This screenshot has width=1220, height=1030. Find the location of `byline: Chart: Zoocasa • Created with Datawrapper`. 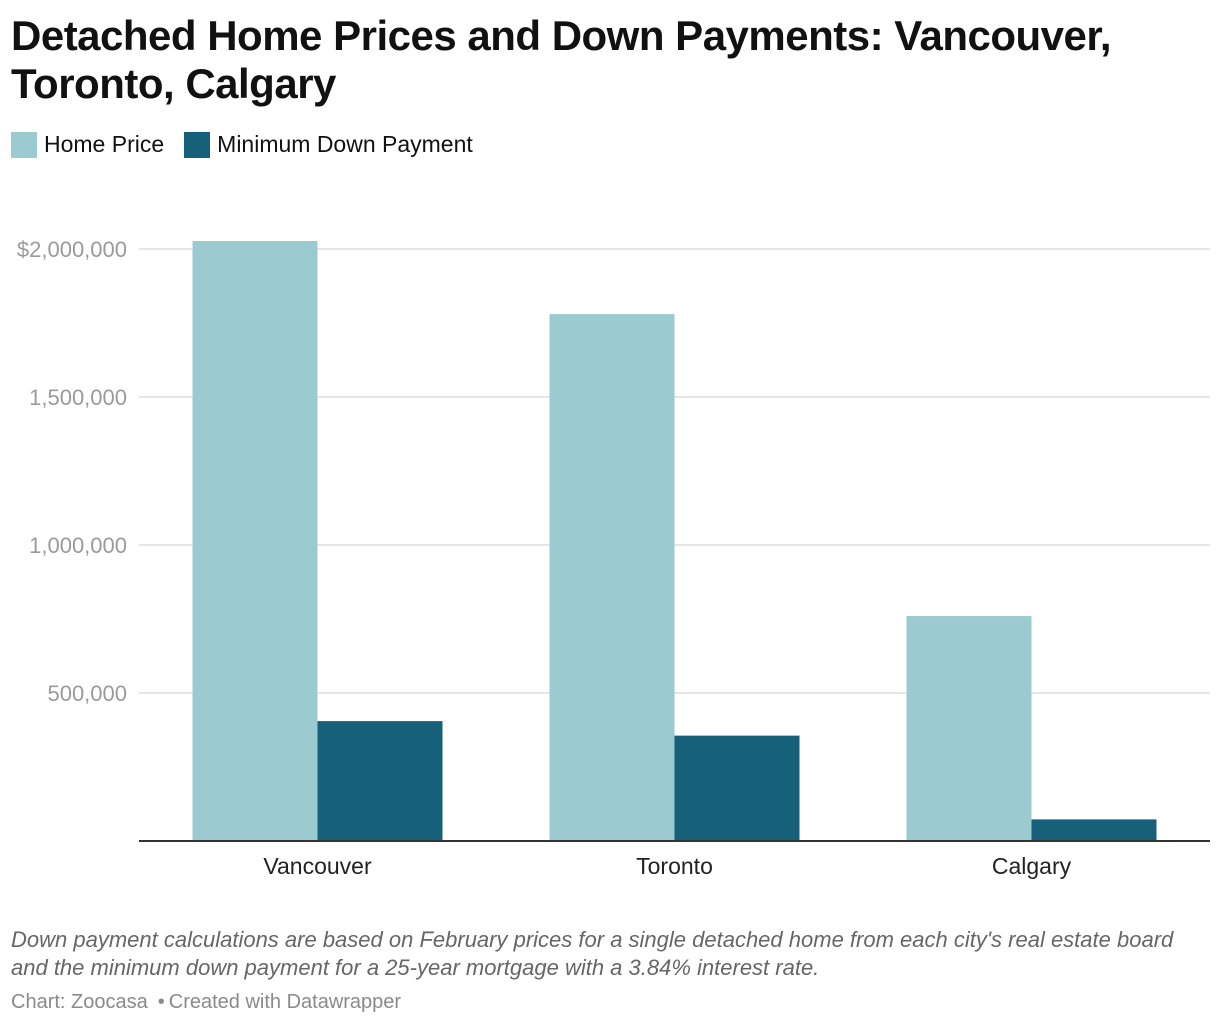

byline: Chart: Zoocasa • Created with Datawrapper is located at coordinates (206, 1002).